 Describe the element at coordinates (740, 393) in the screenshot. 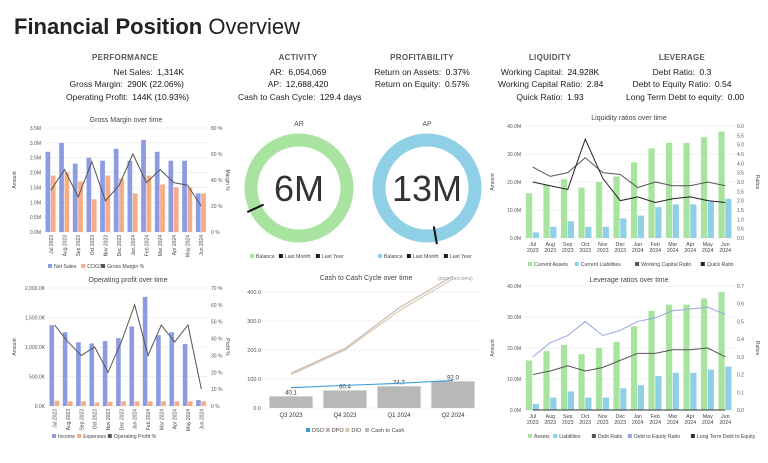

I see `y2-tick-label: 0.1` at that location.